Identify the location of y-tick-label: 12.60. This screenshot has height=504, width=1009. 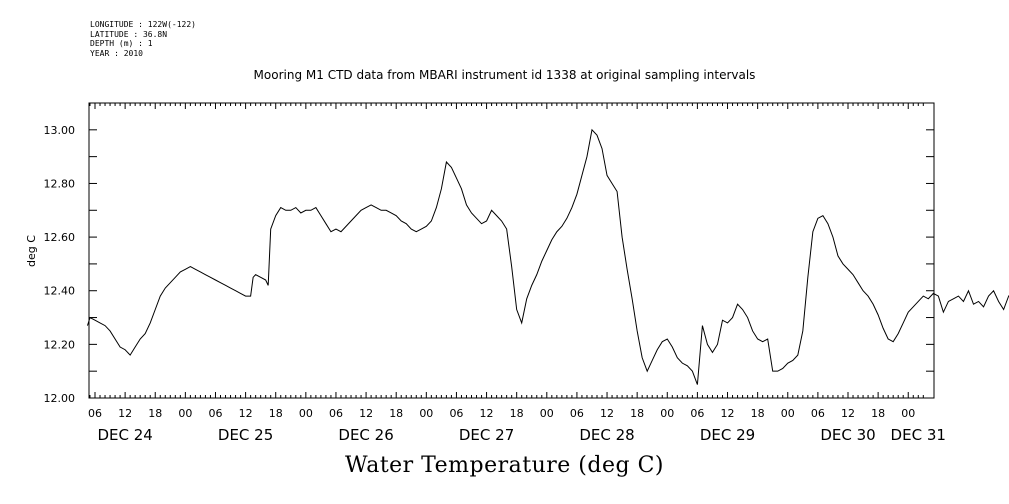
(60, 237).